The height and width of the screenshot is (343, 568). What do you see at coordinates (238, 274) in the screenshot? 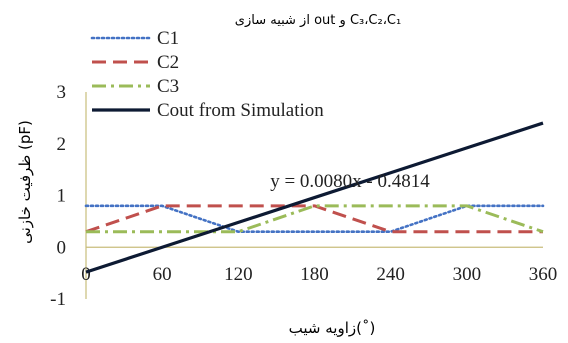
I see `x-tick-label: 120` at bounding box center [238, 274].